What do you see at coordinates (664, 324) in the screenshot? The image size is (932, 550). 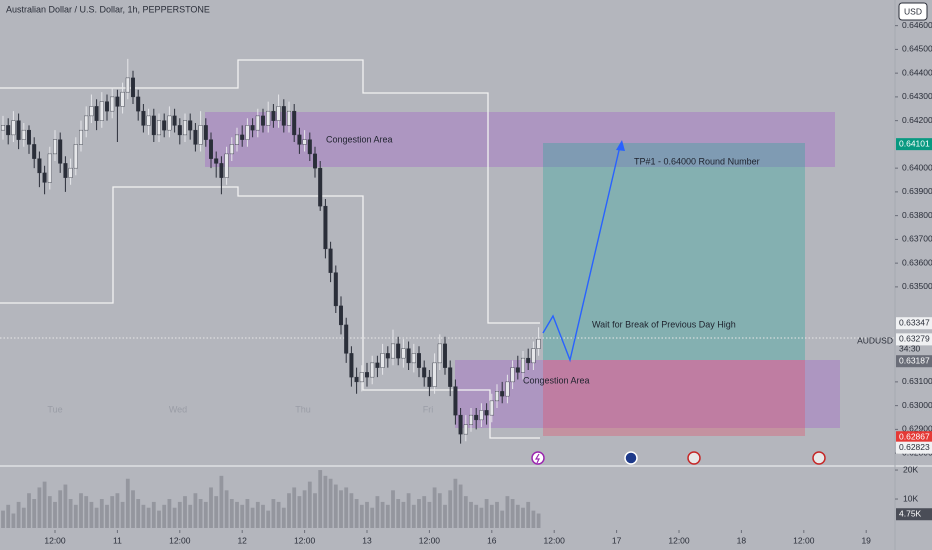 I see `annotation: Wait for Break of Previous Day High` at bounding box center [664, 324].